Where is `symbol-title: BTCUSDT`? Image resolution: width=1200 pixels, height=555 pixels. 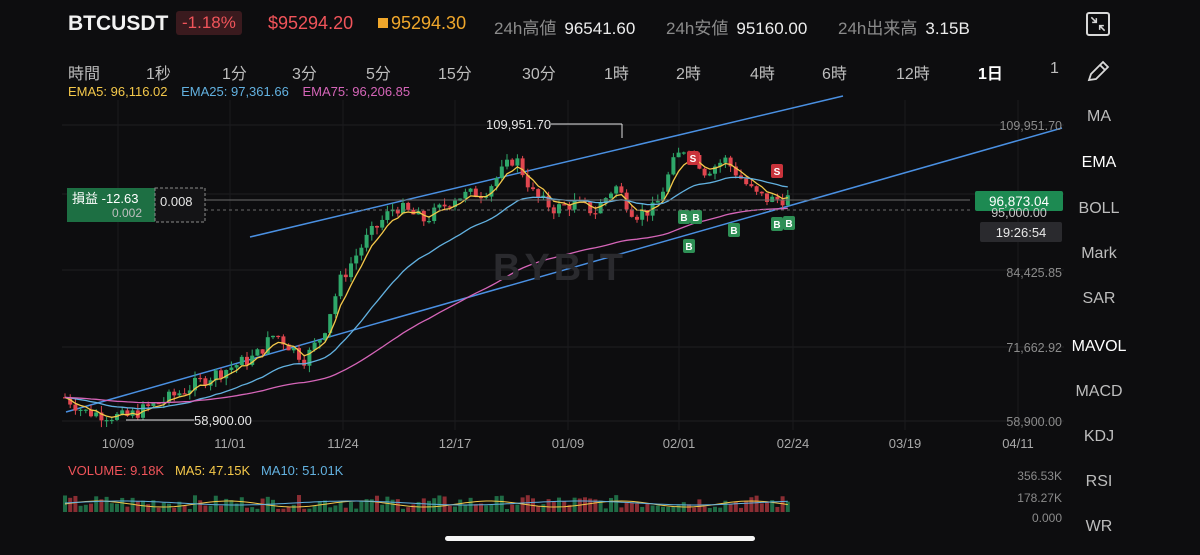
symbol-title: BTCUSDT is located at coordinates (118, 23).